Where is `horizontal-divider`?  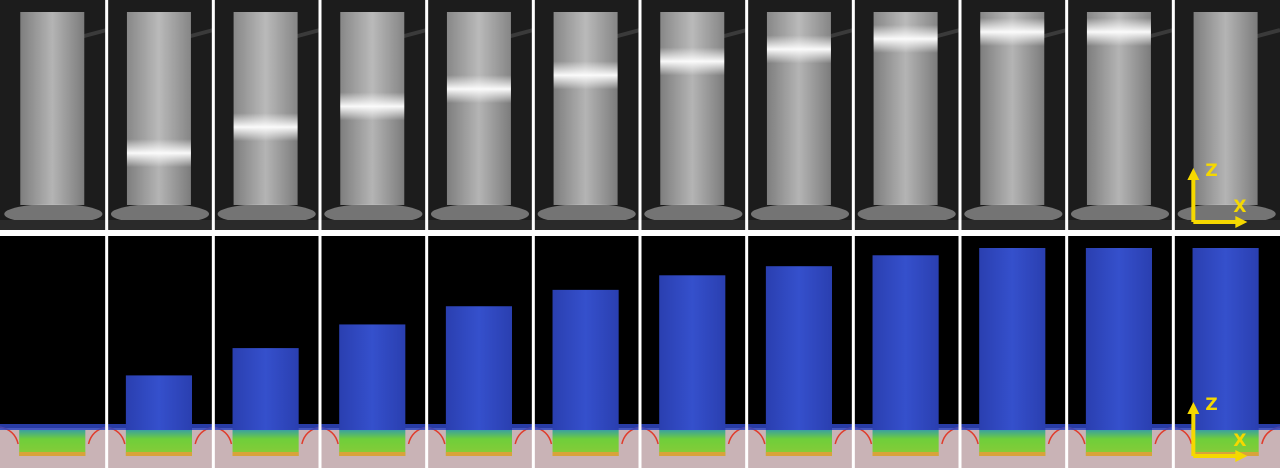
horizontal-divider is located at coordinates (640, 233).